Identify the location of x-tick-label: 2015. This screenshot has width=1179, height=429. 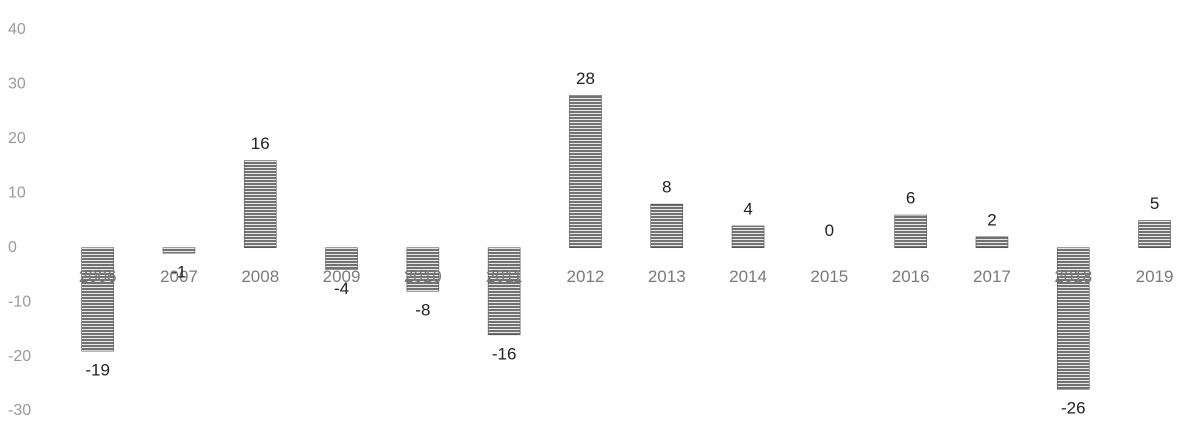
(829, 276).